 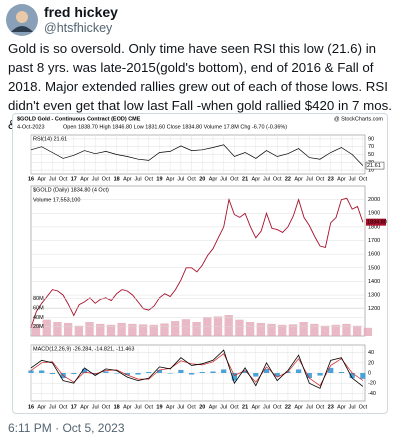 I want to click on x-tick-label: 18, so click(x=117, y=407).